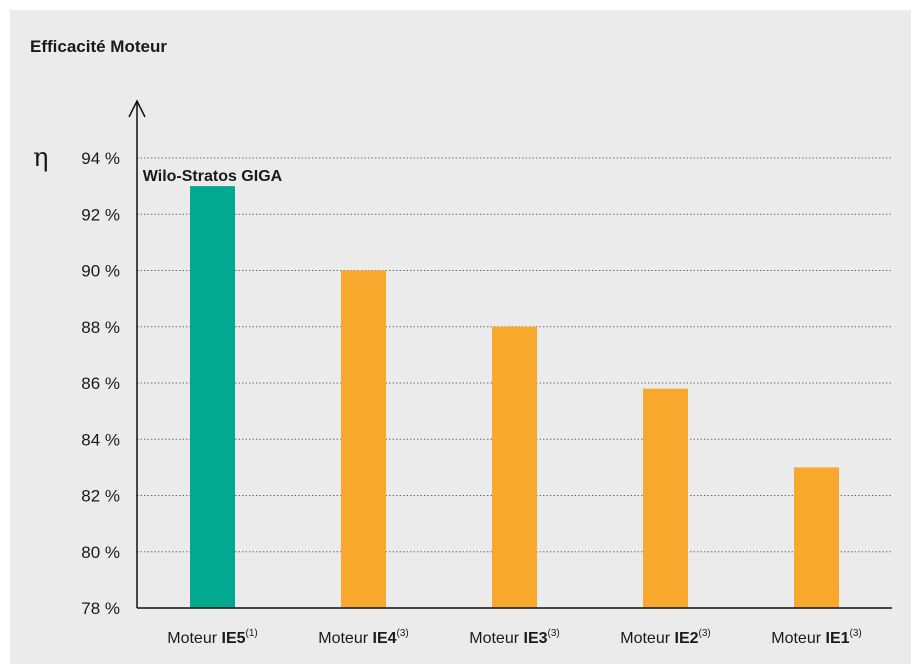 This screenshot has height=664, width=911. Describe the element at coordinates (363, 637) in the screenshot. I see `x-tick-label: Moteur IE4(3)` at that location.